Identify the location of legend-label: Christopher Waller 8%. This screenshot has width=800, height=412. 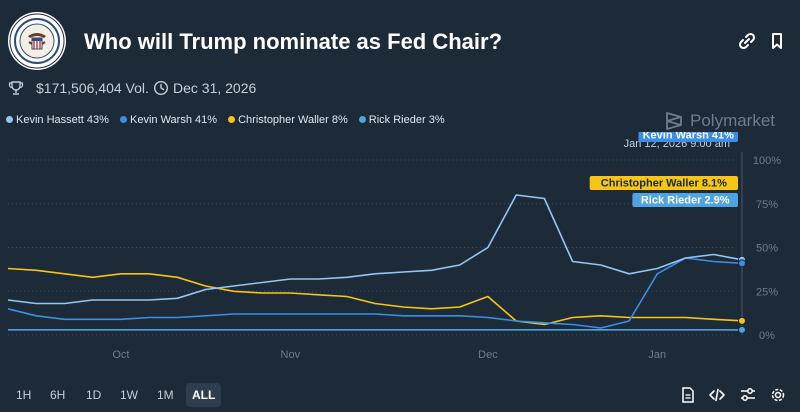
(293, 120).